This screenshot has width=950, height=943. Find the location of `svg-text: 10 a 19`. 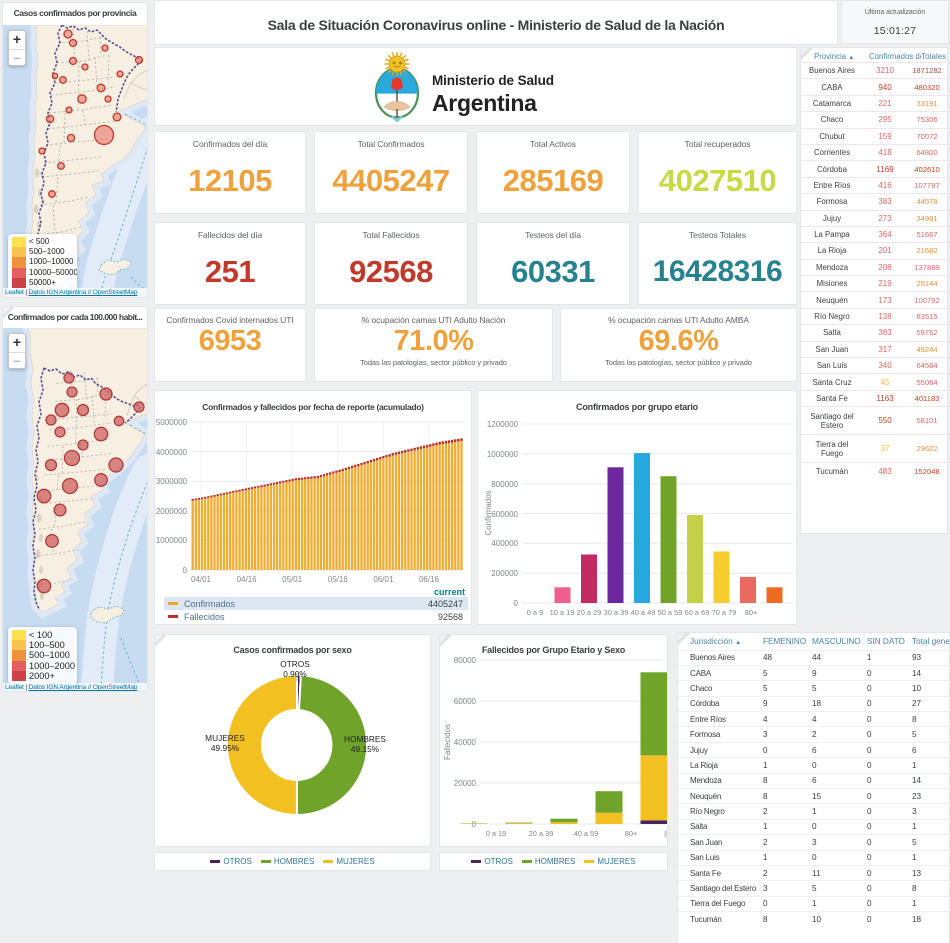

svg-text: 10 a 19 is located at coordinates (562, 612).